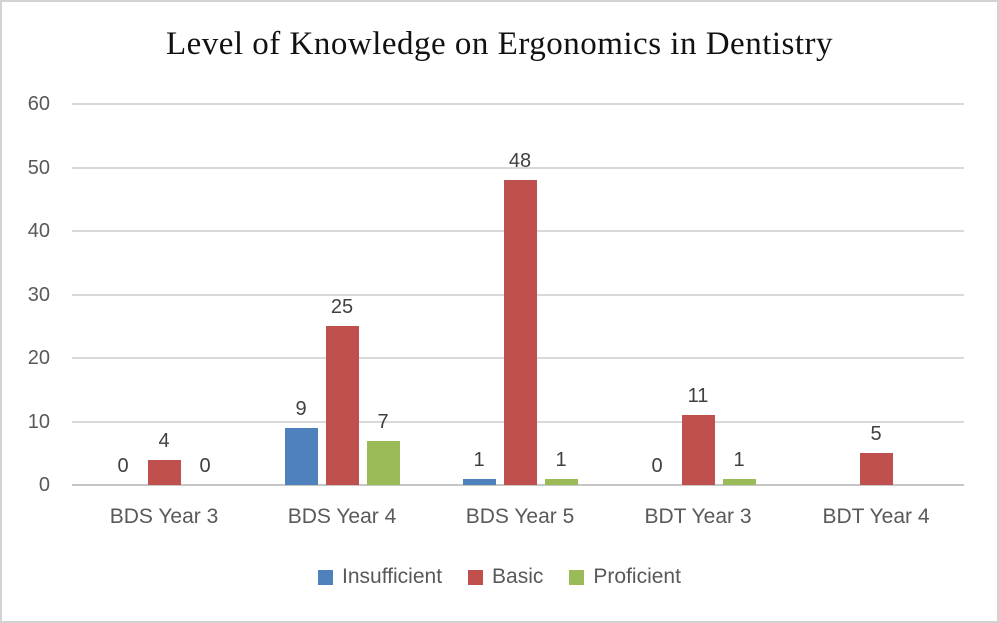  I want to click on value-label: 25, so click(342, 307).